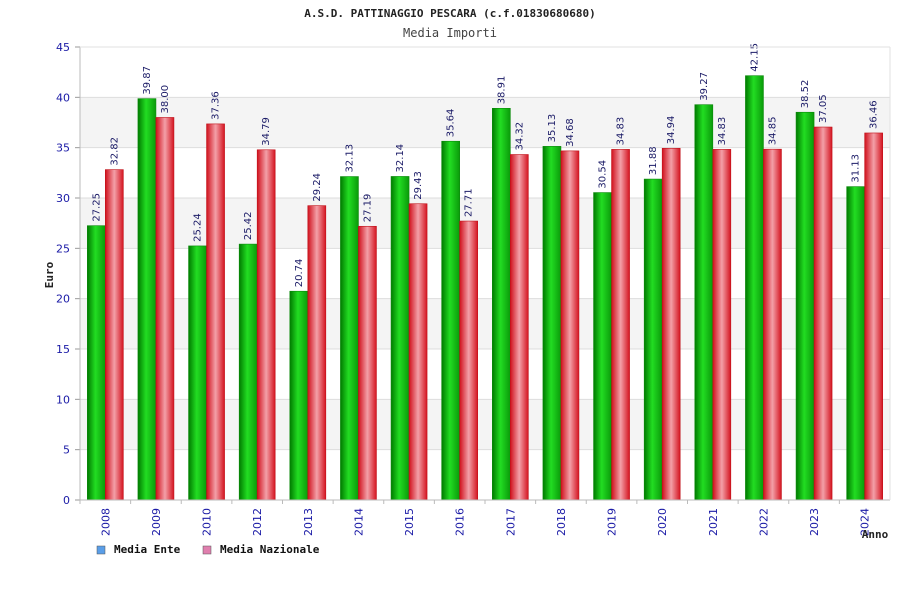  What do you see at coordinates (165, 99) in the screenshot?
I see `data-label: 38.00` at bounding box center [165, 99].